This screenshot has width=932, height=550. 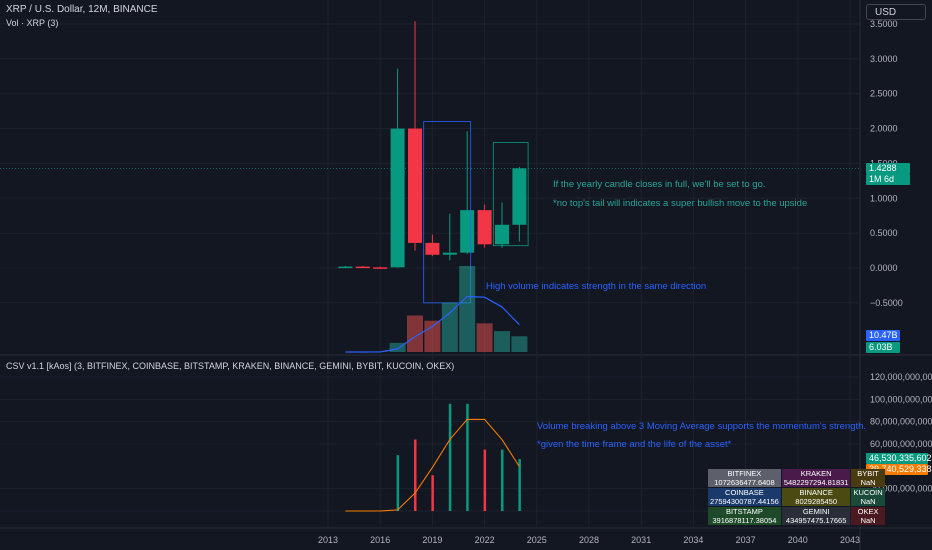 I want to click on time-tick-label: 2028, so click(x=589, y=540).